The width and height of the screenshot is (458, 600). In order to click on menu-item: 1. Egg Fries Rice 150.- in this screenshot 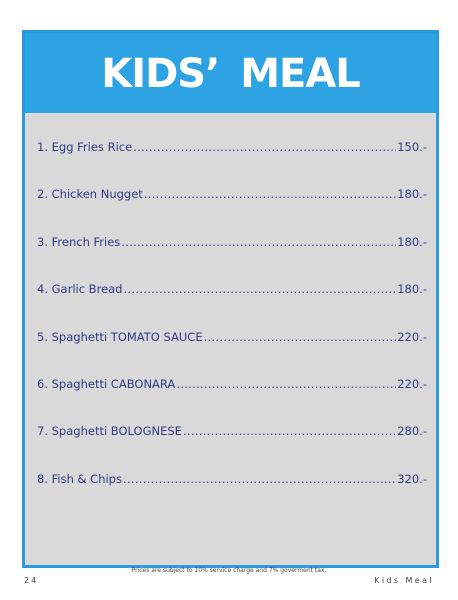, I will do `click(232, 163)`.